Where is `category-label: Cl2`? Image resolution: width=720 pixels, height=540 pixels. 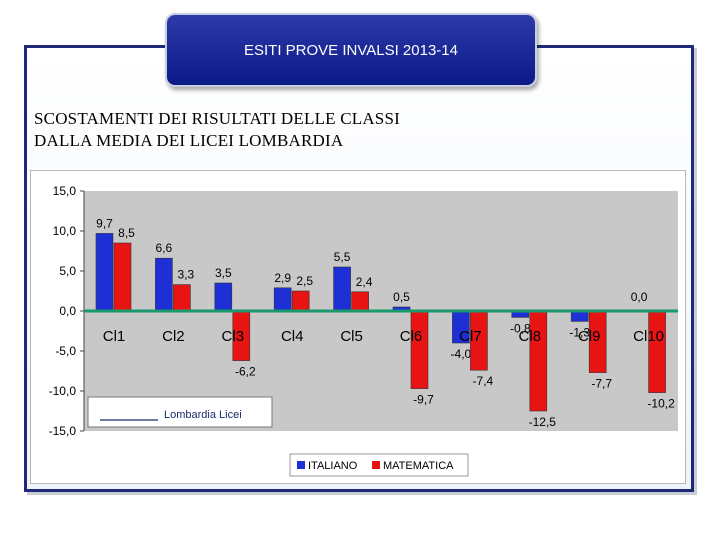 category-label: Cl2 is located at coordinates (173, 336).